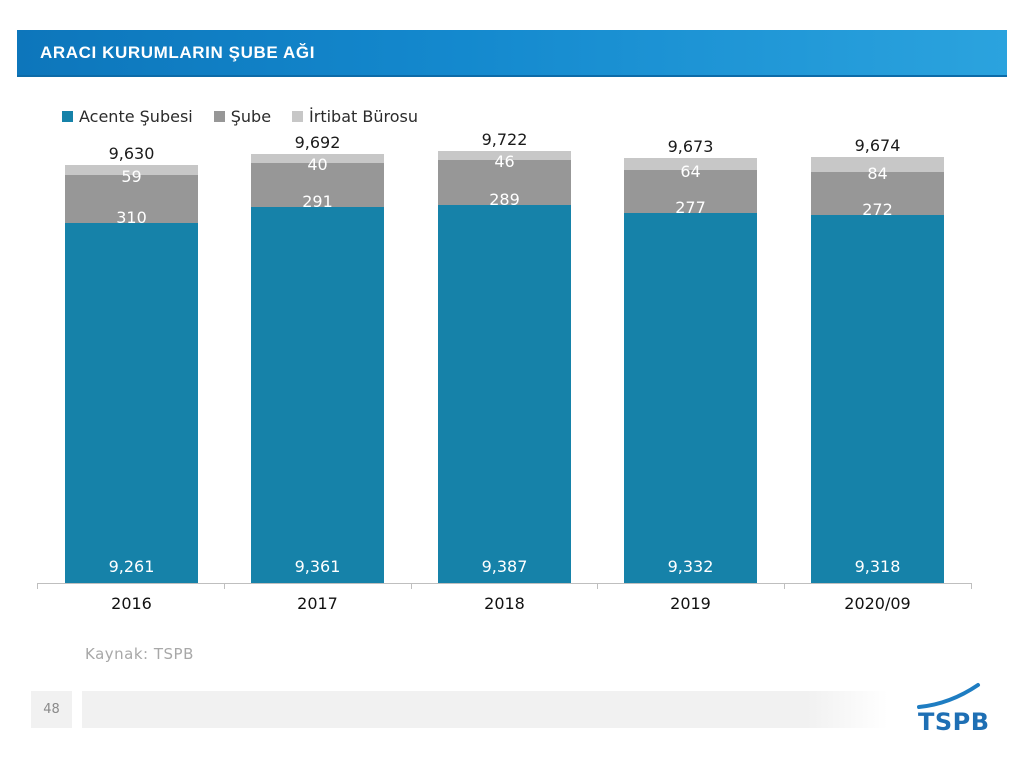  Describe the element at coordinates (317, 566) in the screenshot. I see `acente-value-label: 9,361` at that location.